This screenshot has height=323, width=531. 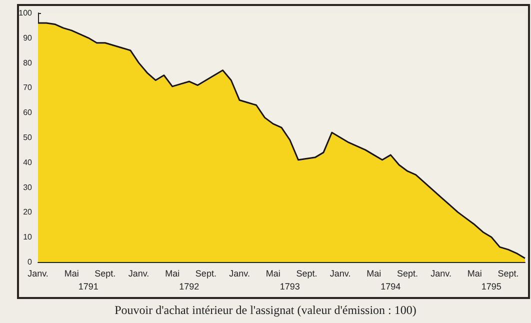 What do you see at coordinates (265, 310) in the screenshot?
I see `text: Pouvoir d'achat intérieur de l'assignat (valeur d'émission : 100)` at bounding box center [265, 310].